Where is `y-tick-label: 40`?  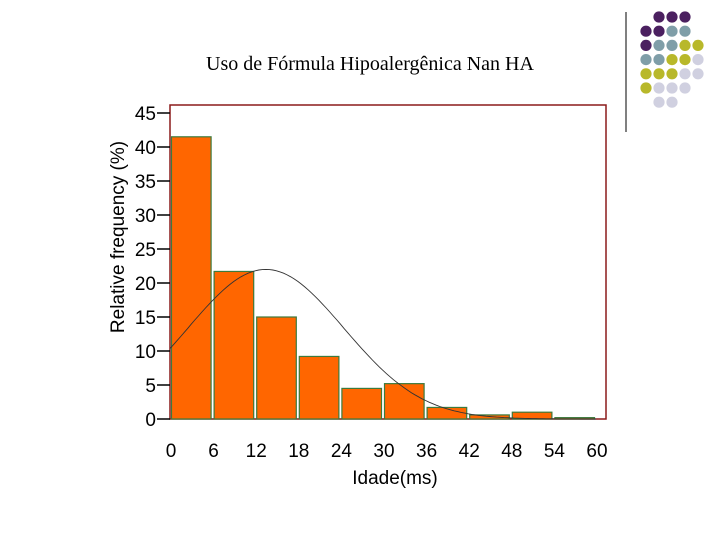 y-tick-label: 40 is located at coordinates (145, 148).